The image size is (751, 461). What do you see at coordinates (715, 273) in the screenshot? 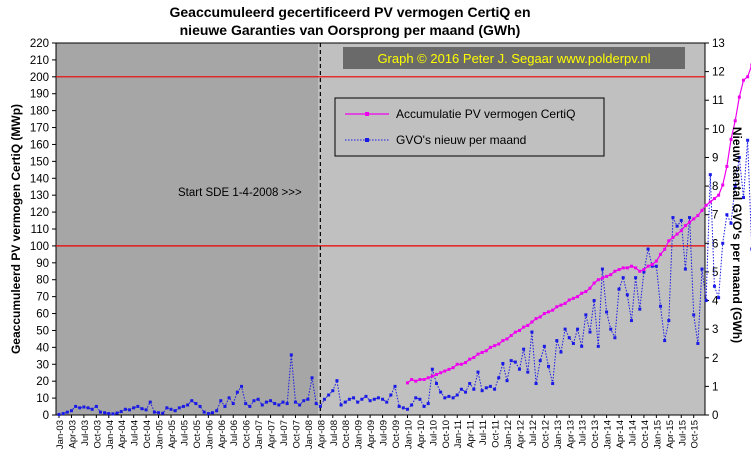
I see `y-right-tick-label: 5` at bounding box center [715, 273].